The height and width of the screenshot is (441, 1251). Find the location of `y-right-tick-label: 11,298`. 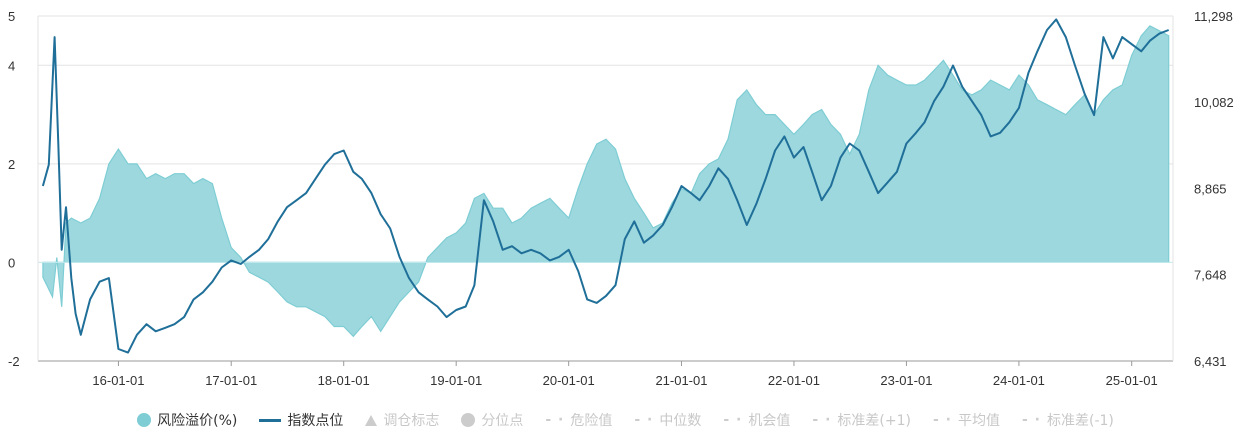

y-right-tick-label: 11,298 is located at coordinates (1213, 16).